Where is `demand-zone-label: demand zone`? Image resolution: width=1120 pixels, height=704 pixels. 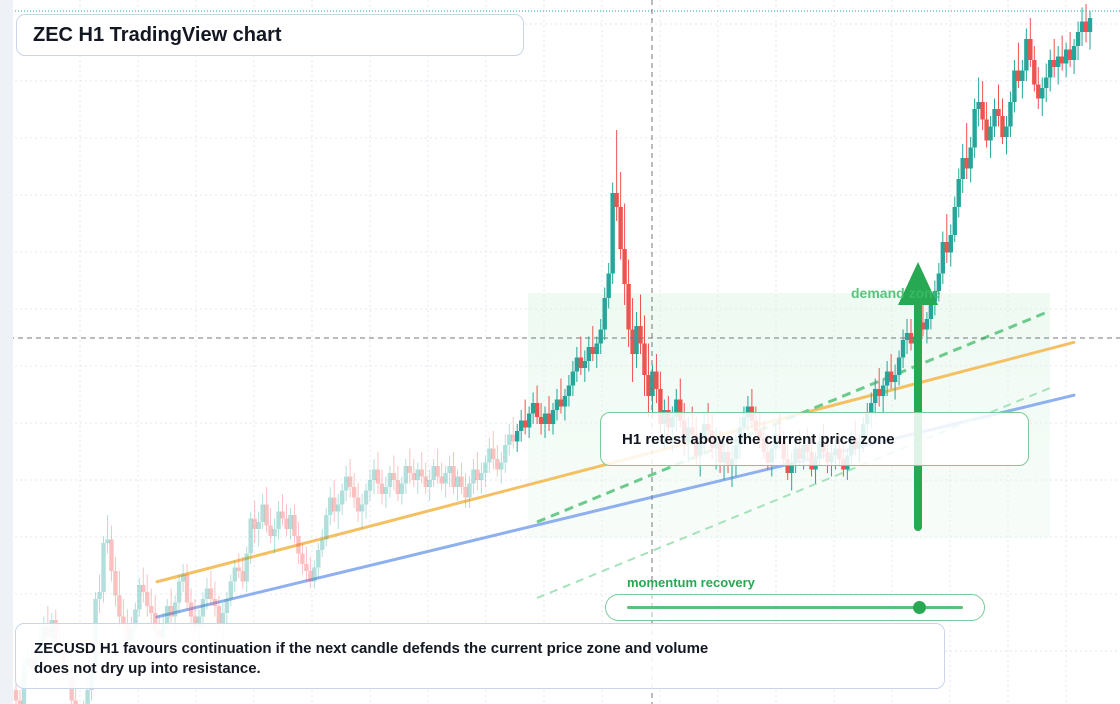
demand-zone-label: demand zone is located at coordinates (896, 293).